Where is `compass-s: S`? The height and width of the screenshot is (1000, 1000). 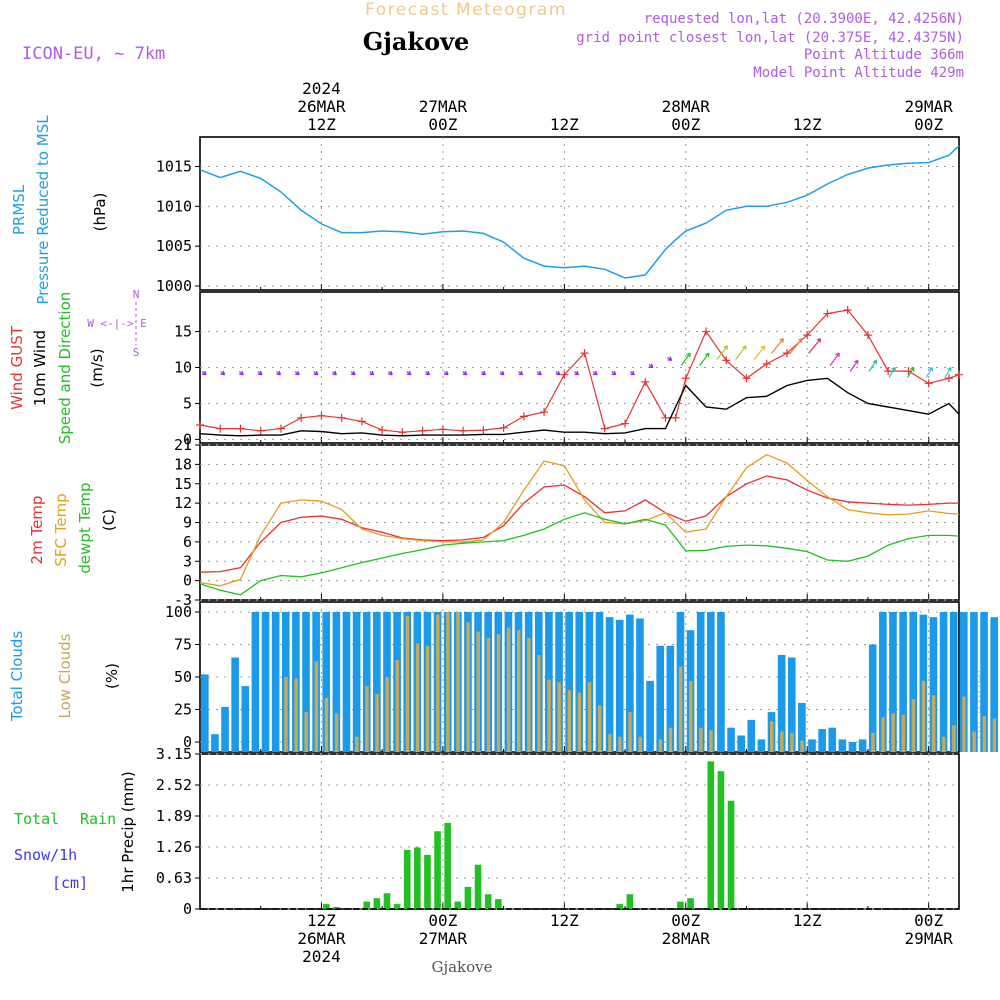 compass-s: S is located at coordinates (136, 352).